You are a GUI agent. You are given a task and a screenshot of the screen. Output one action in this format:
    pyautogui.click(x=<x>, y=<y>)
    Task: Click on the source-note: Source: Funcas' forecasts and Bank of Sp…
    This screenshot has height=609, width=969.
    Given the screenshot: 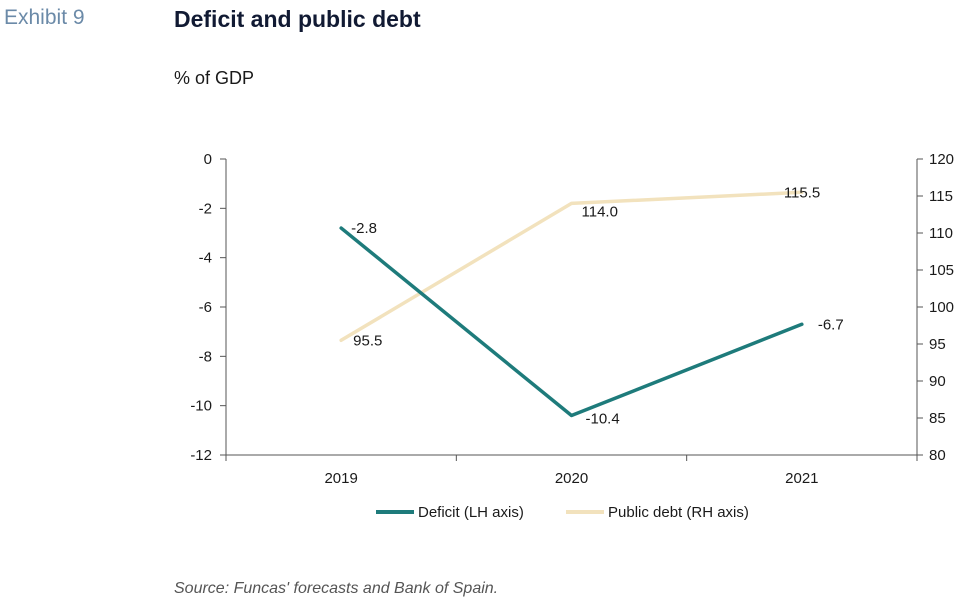 What is the action you would take?
    pyautogui.click(x=336, y=588)
    